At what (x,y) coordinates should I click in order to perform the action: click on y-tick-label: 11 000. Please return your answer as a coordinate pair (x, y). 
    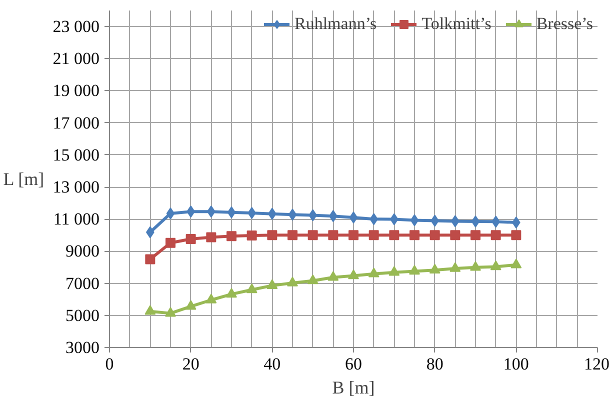
    Looking at the image, I should click on (76, 219).